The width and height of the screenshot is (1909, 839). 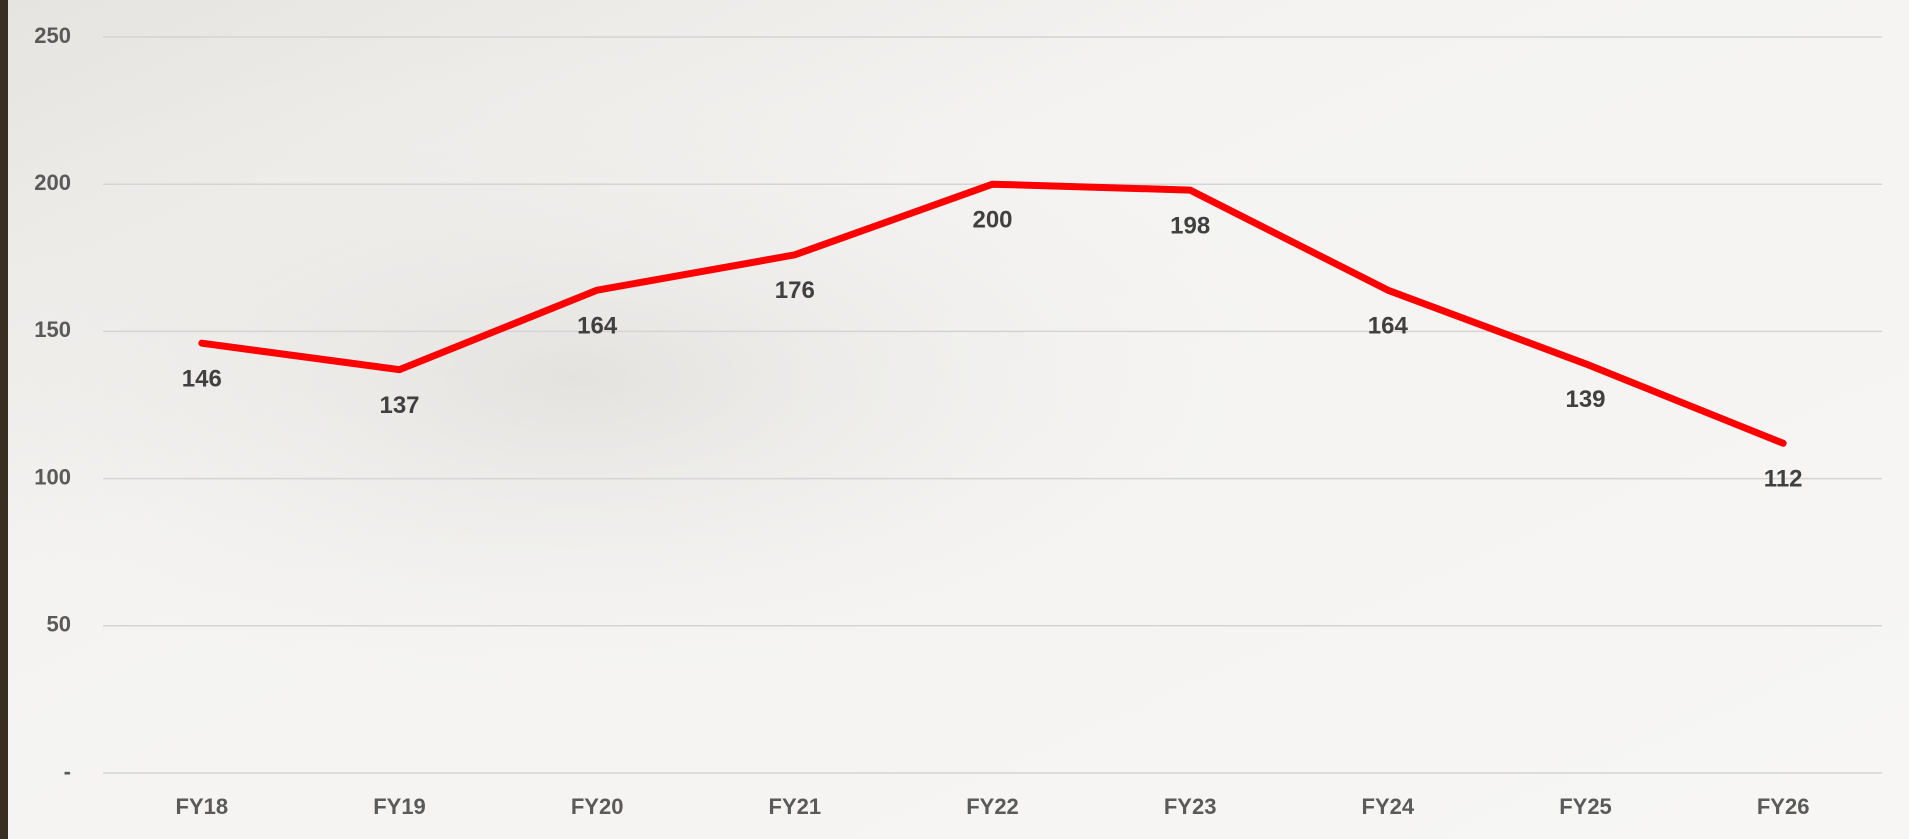 What do you see at coordinates (1783, 479) in the screenshot?
I see `data-label: 112` at bounding box center [1783, 479].